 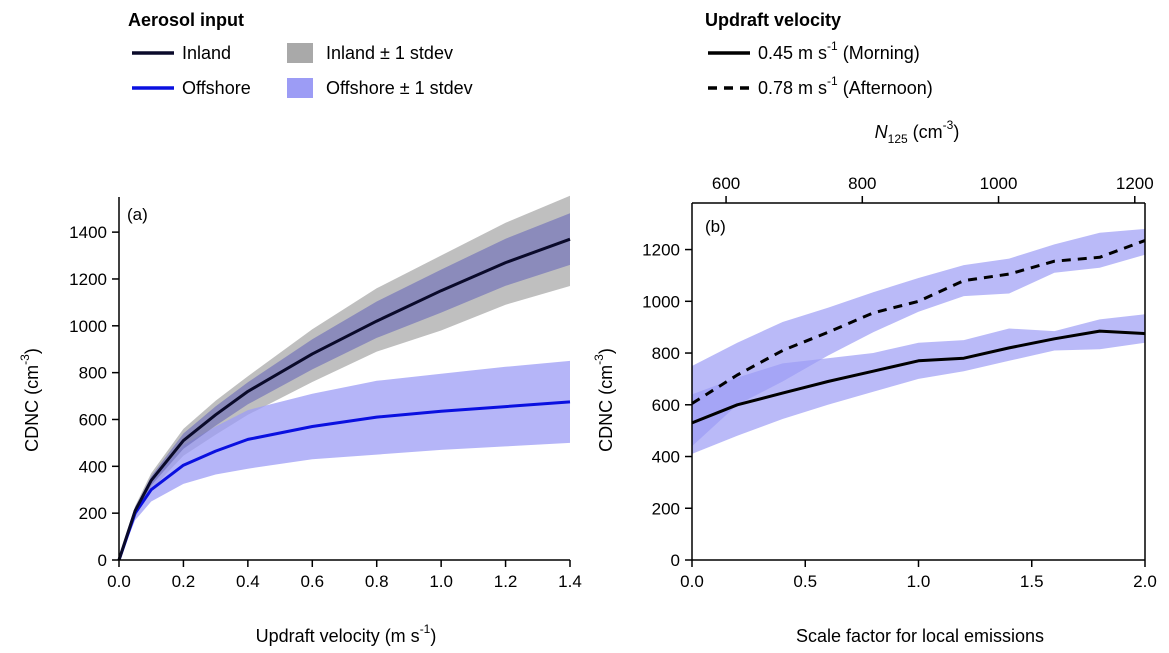 I want to click on panel-b-ytick-label: 200, so click(x=666, y=508).